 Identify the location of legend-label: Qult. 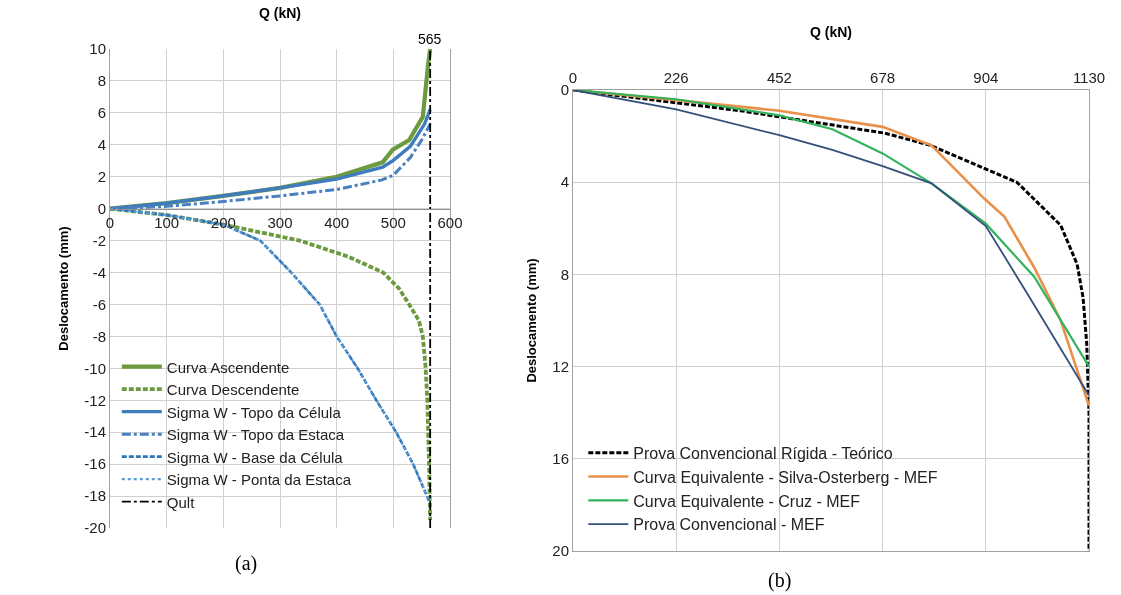
(181, 502).